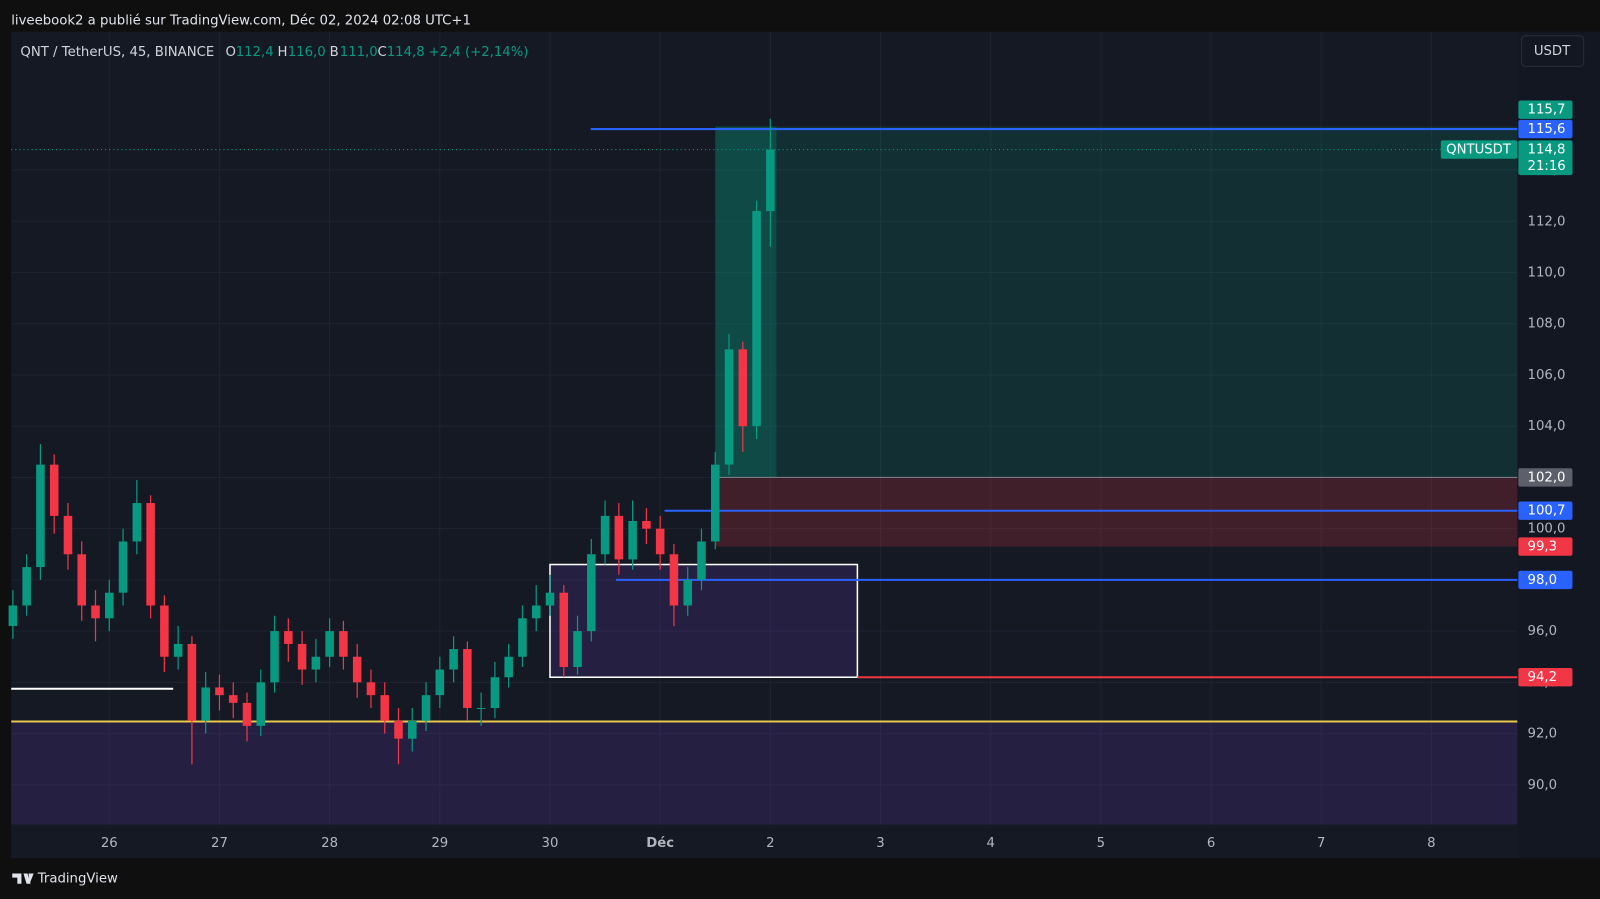 This screenshot has width=1600, height=899. I want to click on price-label: 115,7, so click(1547, 110).